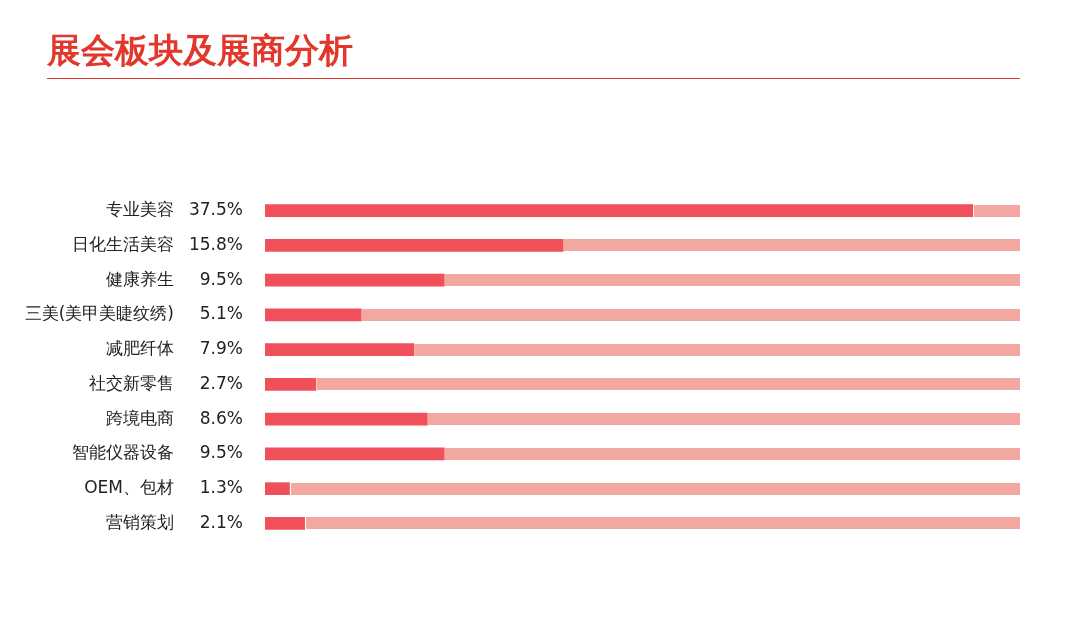 The image size is (1080, 634). I want to click on y-tick-label: 社交新零售, so click(131, 382).